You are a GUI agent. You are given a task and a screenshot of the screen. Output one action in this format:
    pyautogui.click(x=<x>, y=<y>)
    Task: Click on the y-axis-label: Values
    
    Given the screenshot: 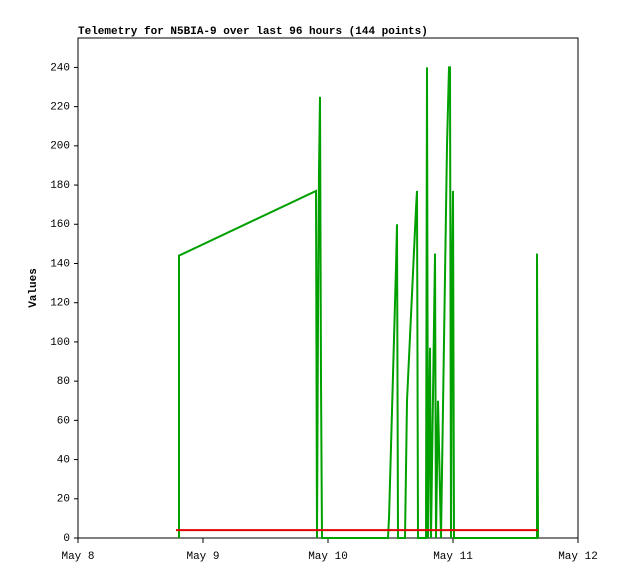 What is the action you would take?
    pyautogui.click(x=34, y=288)
    